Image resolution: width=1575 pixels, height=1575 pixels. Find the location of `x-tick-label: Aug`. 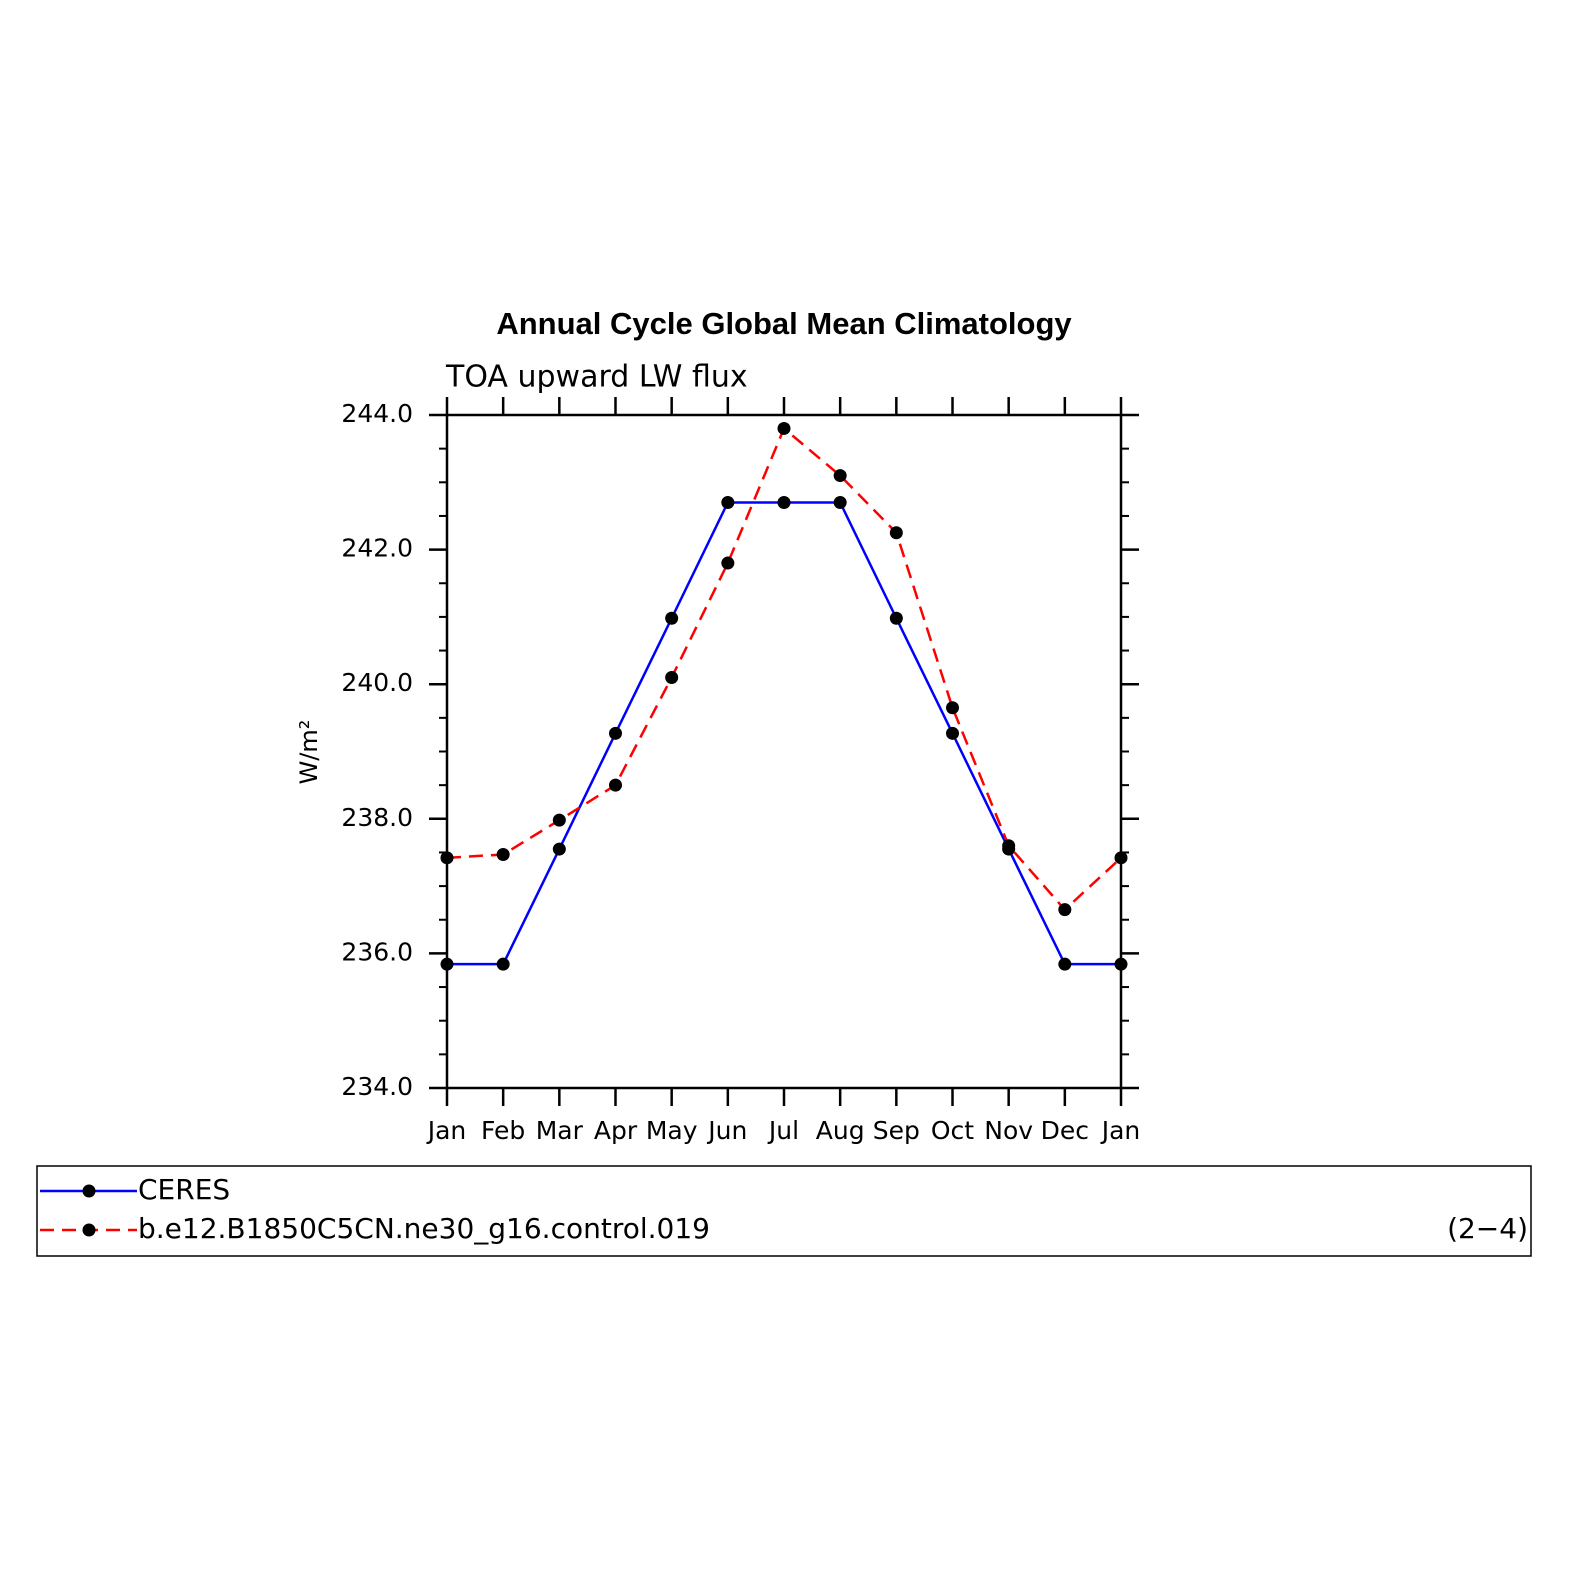

x-tick-label: Aug is located at coordinates (840, 1130).